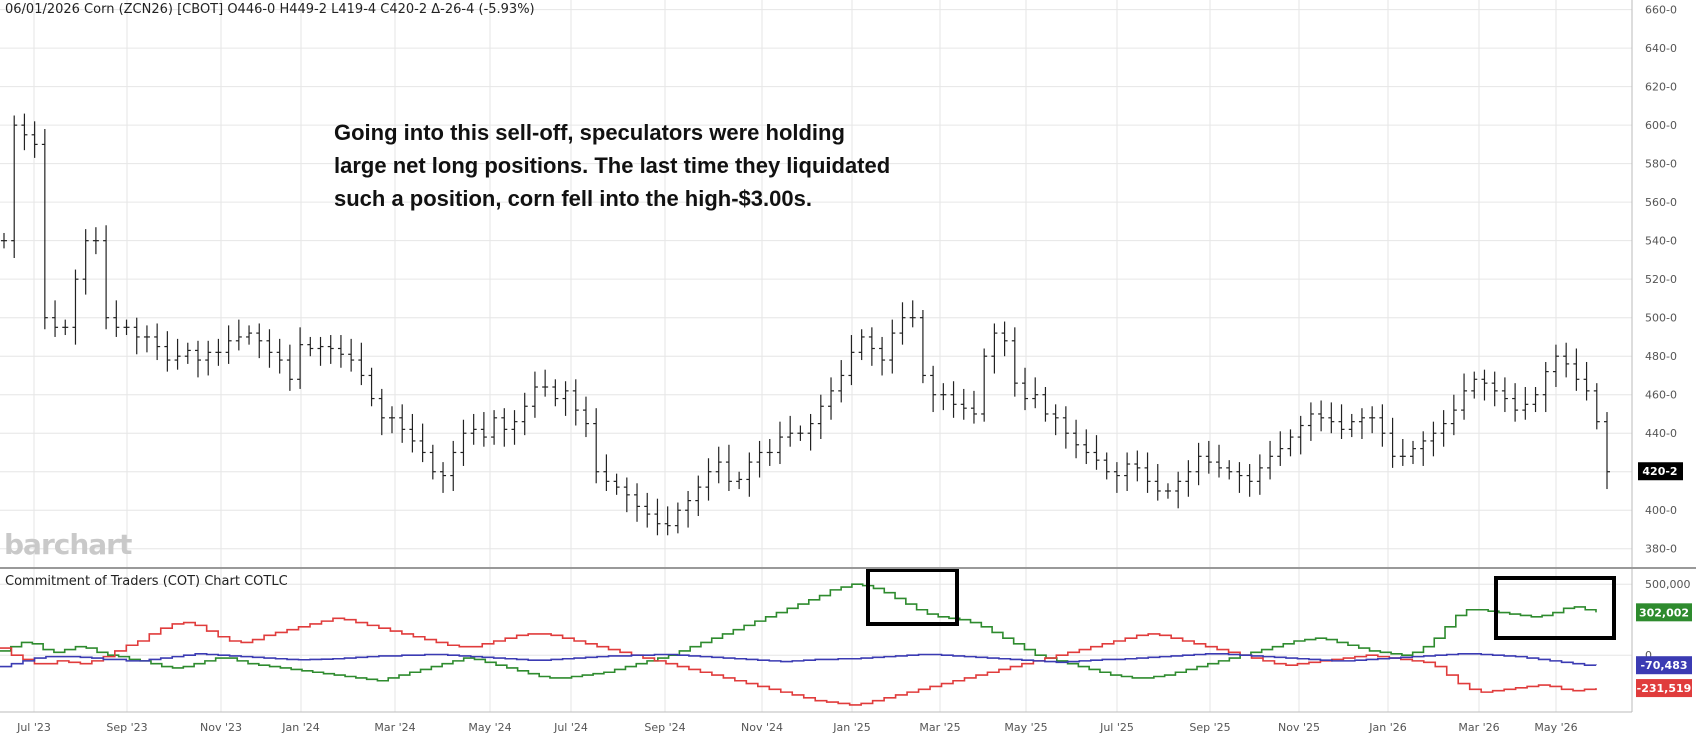  What do you see at coordinates (851, 727) in the screenshot?
I see `x-tick-label: Jan '25` at bounding box center [851, 727].